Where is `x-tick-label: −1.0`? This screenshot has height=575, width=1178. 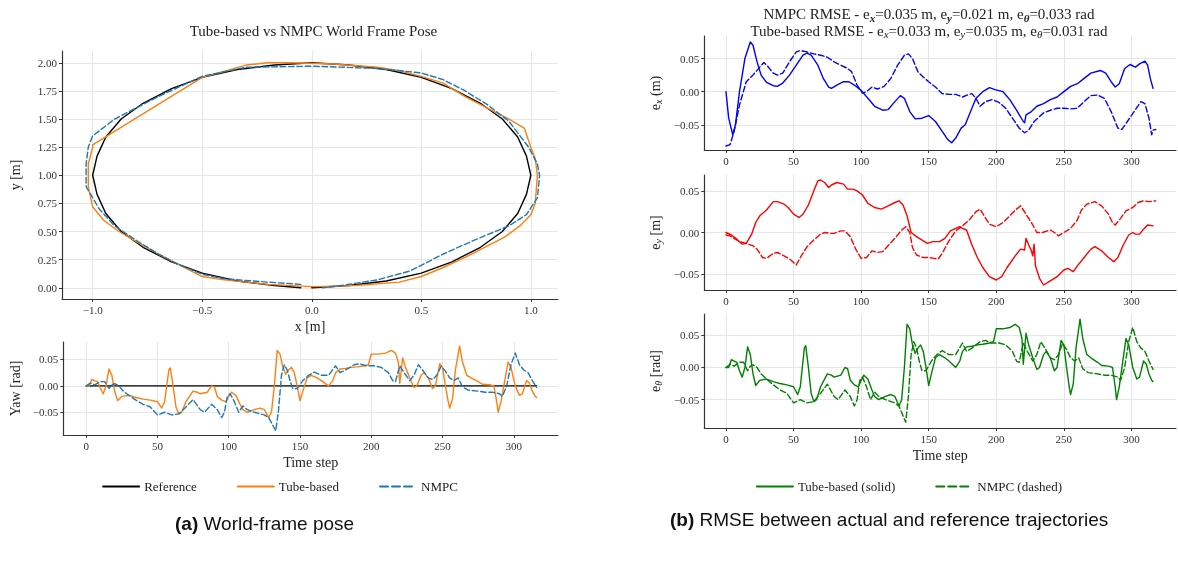
x-tick-label: −1.0 is located at coordinates (93, 309).